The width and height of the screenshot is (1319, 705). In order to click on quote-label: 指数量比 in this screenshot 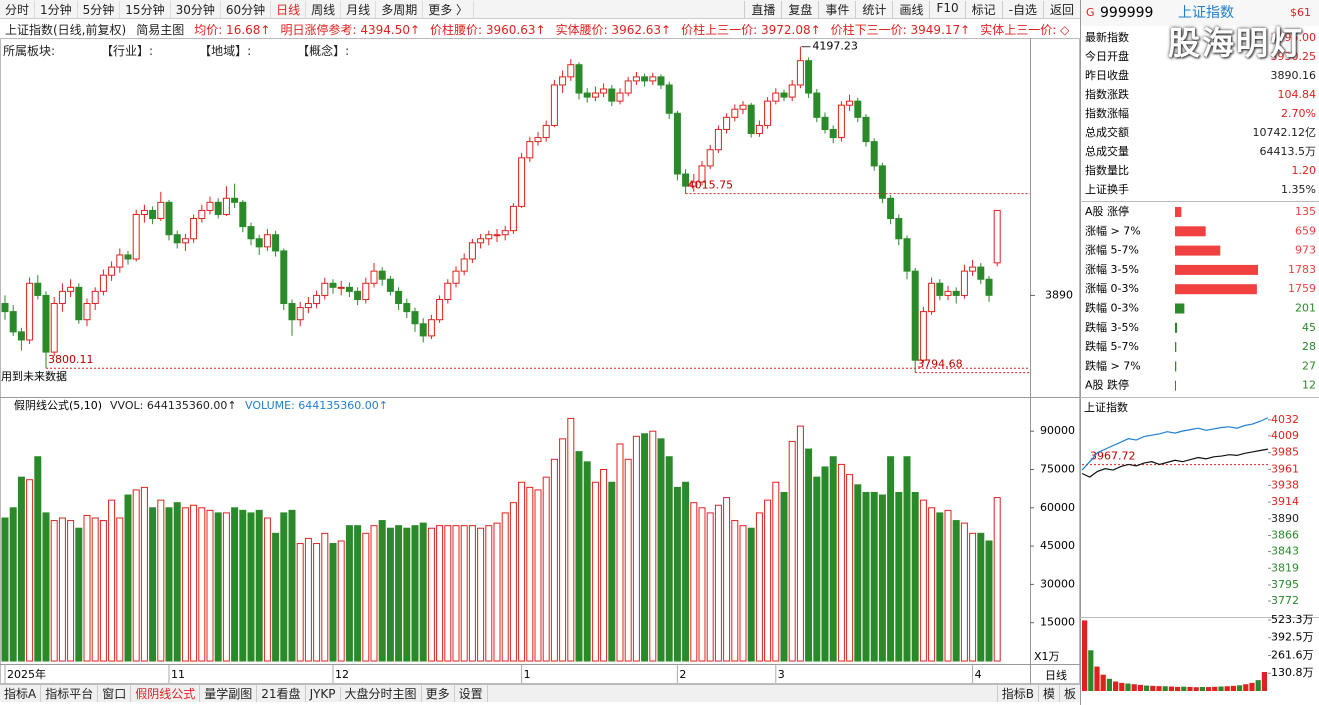, I will do `click(1107, 170)`.